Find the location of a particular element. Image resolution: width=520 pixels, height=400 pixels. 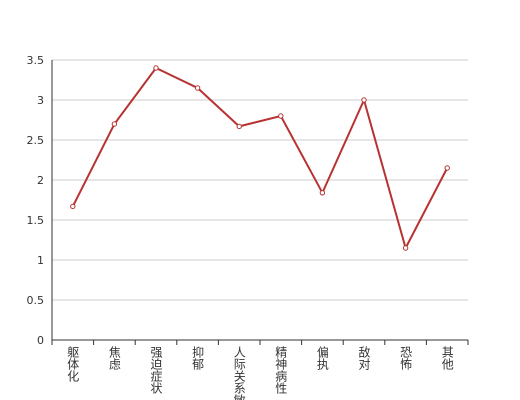

y-tick-label: 2 is located at coordinates (40, 180).